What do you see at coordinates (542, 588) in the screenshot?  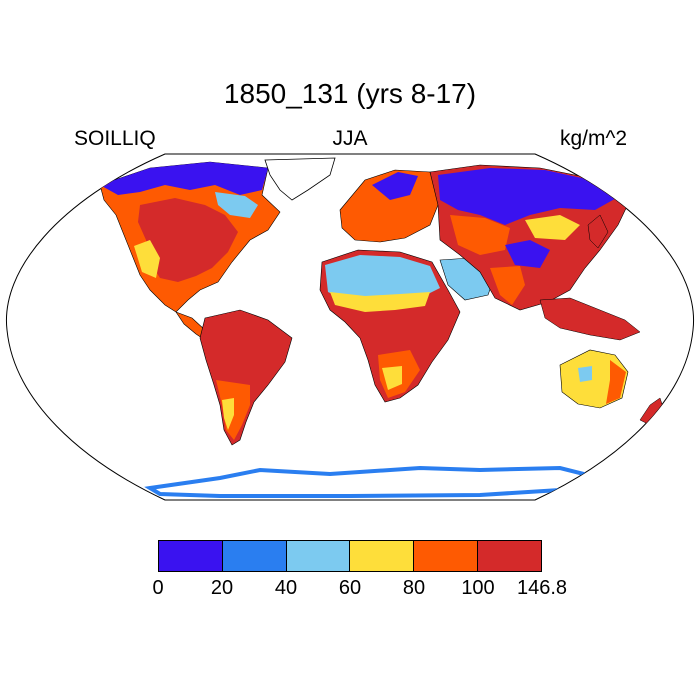 I see `colorbar-label-max: 146.8` at bounding box center [542, 588].